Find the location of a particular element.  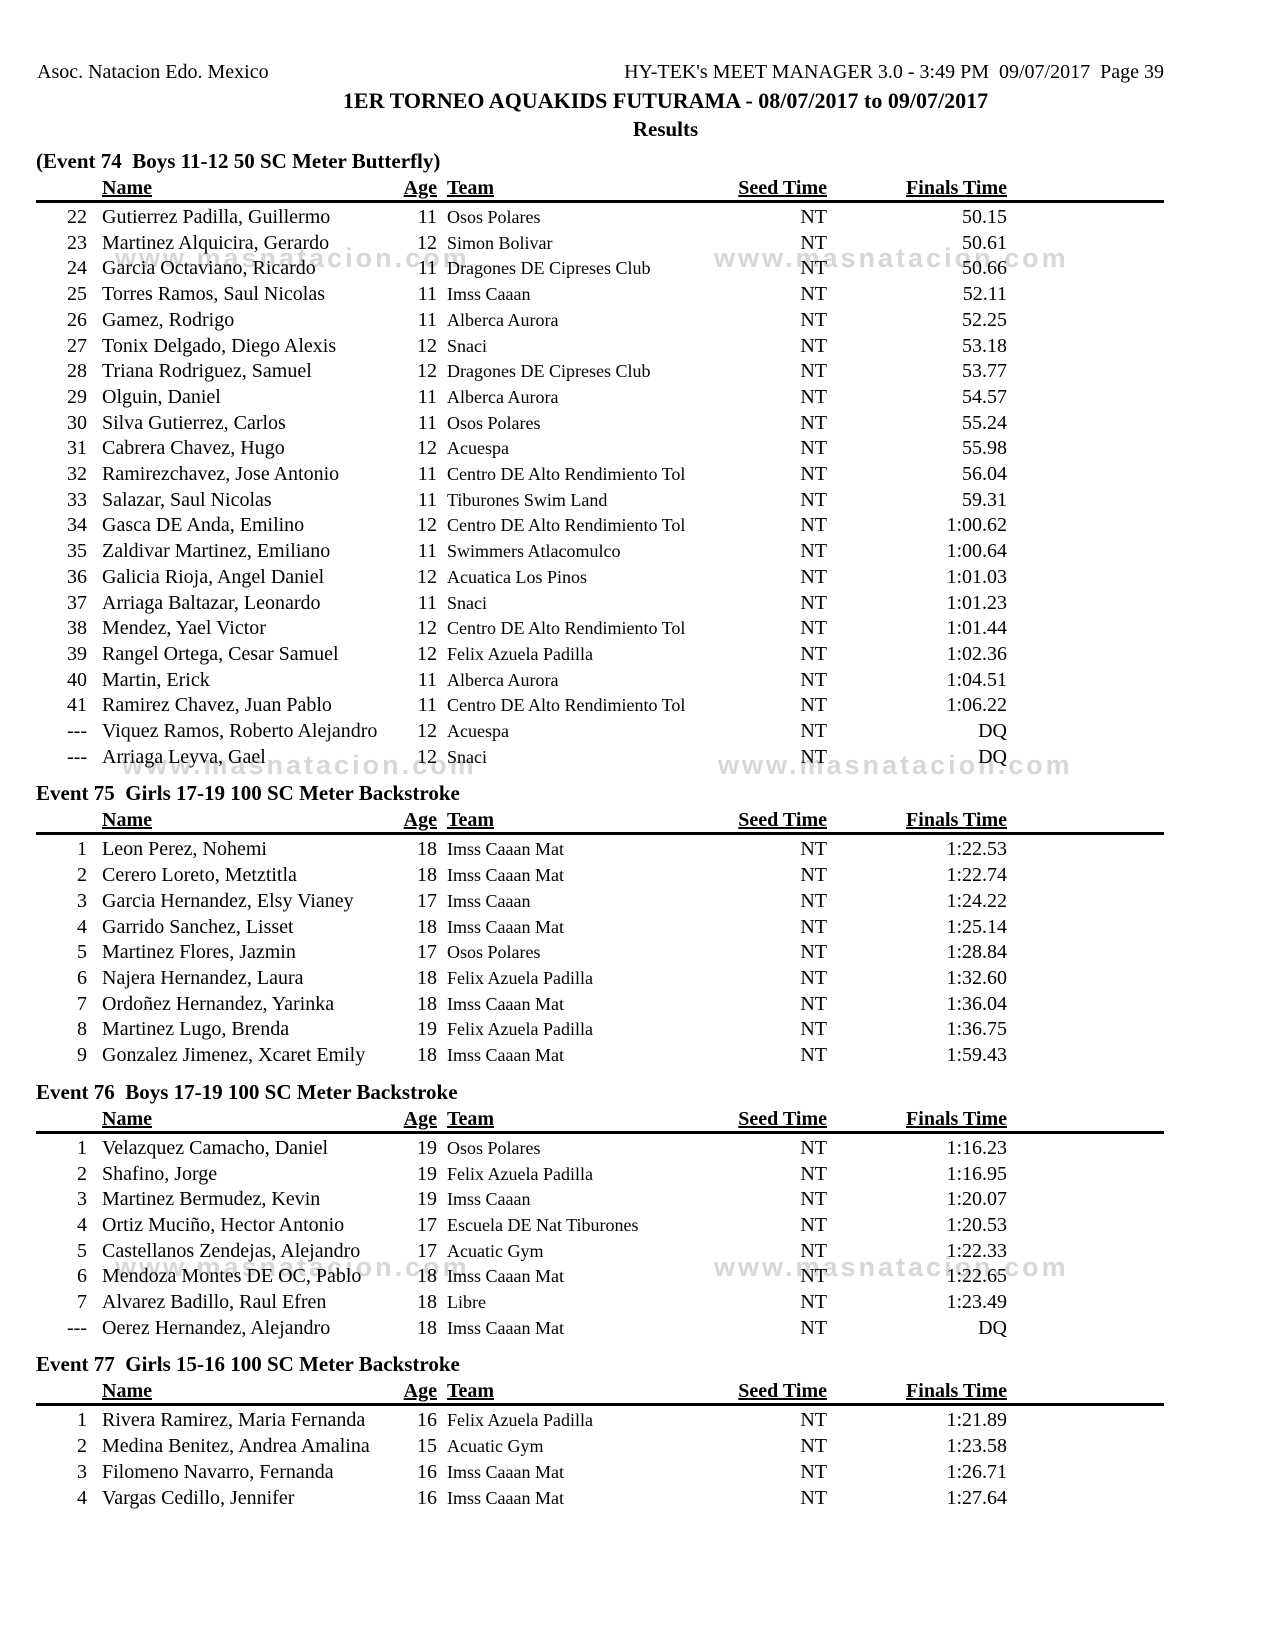

age-cell: 19 is located at coordinates (427, 1199).